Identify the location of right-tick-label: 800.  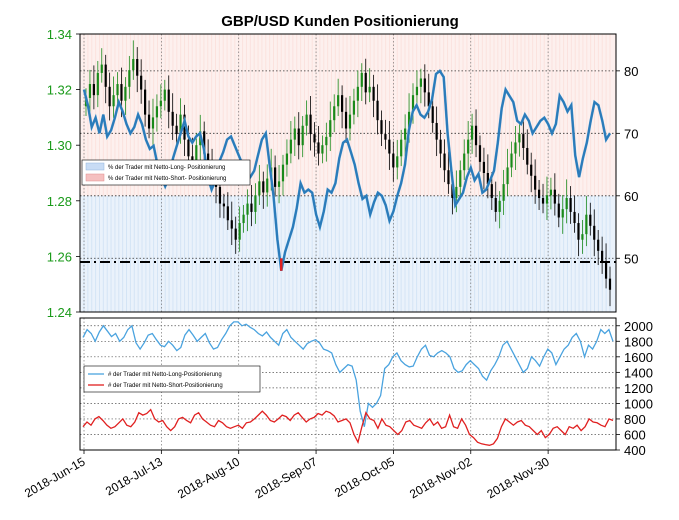
(635, 419).